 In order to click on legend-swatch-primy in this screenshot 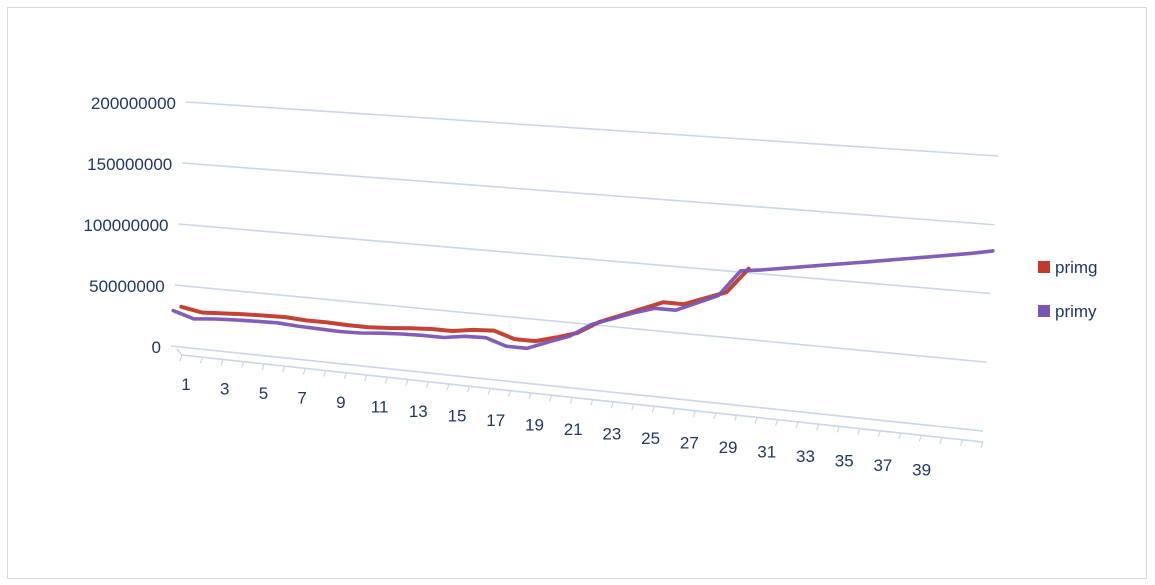, I will do `click(1044, 311)`.